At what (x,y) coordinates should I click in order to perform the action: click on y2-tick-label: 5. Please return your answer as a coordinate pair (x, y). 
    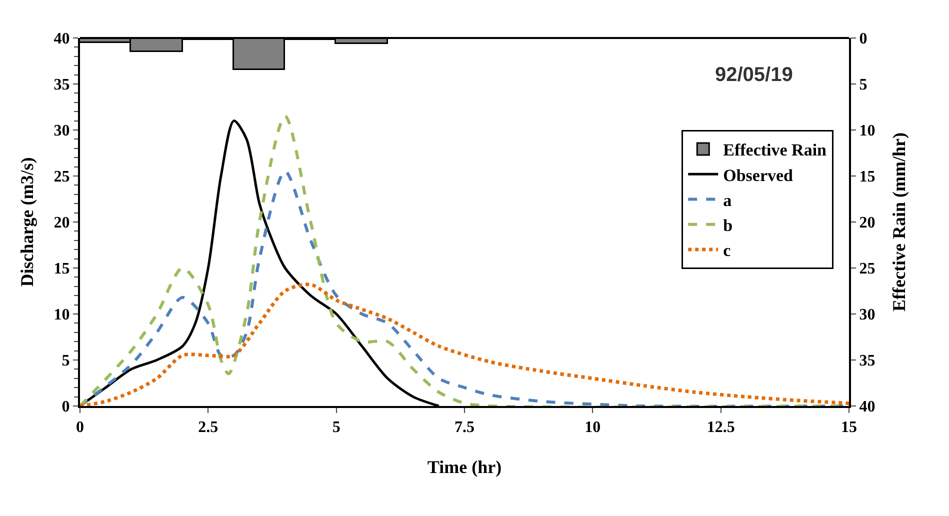
    Looking at the image, I should click on (863, 85).